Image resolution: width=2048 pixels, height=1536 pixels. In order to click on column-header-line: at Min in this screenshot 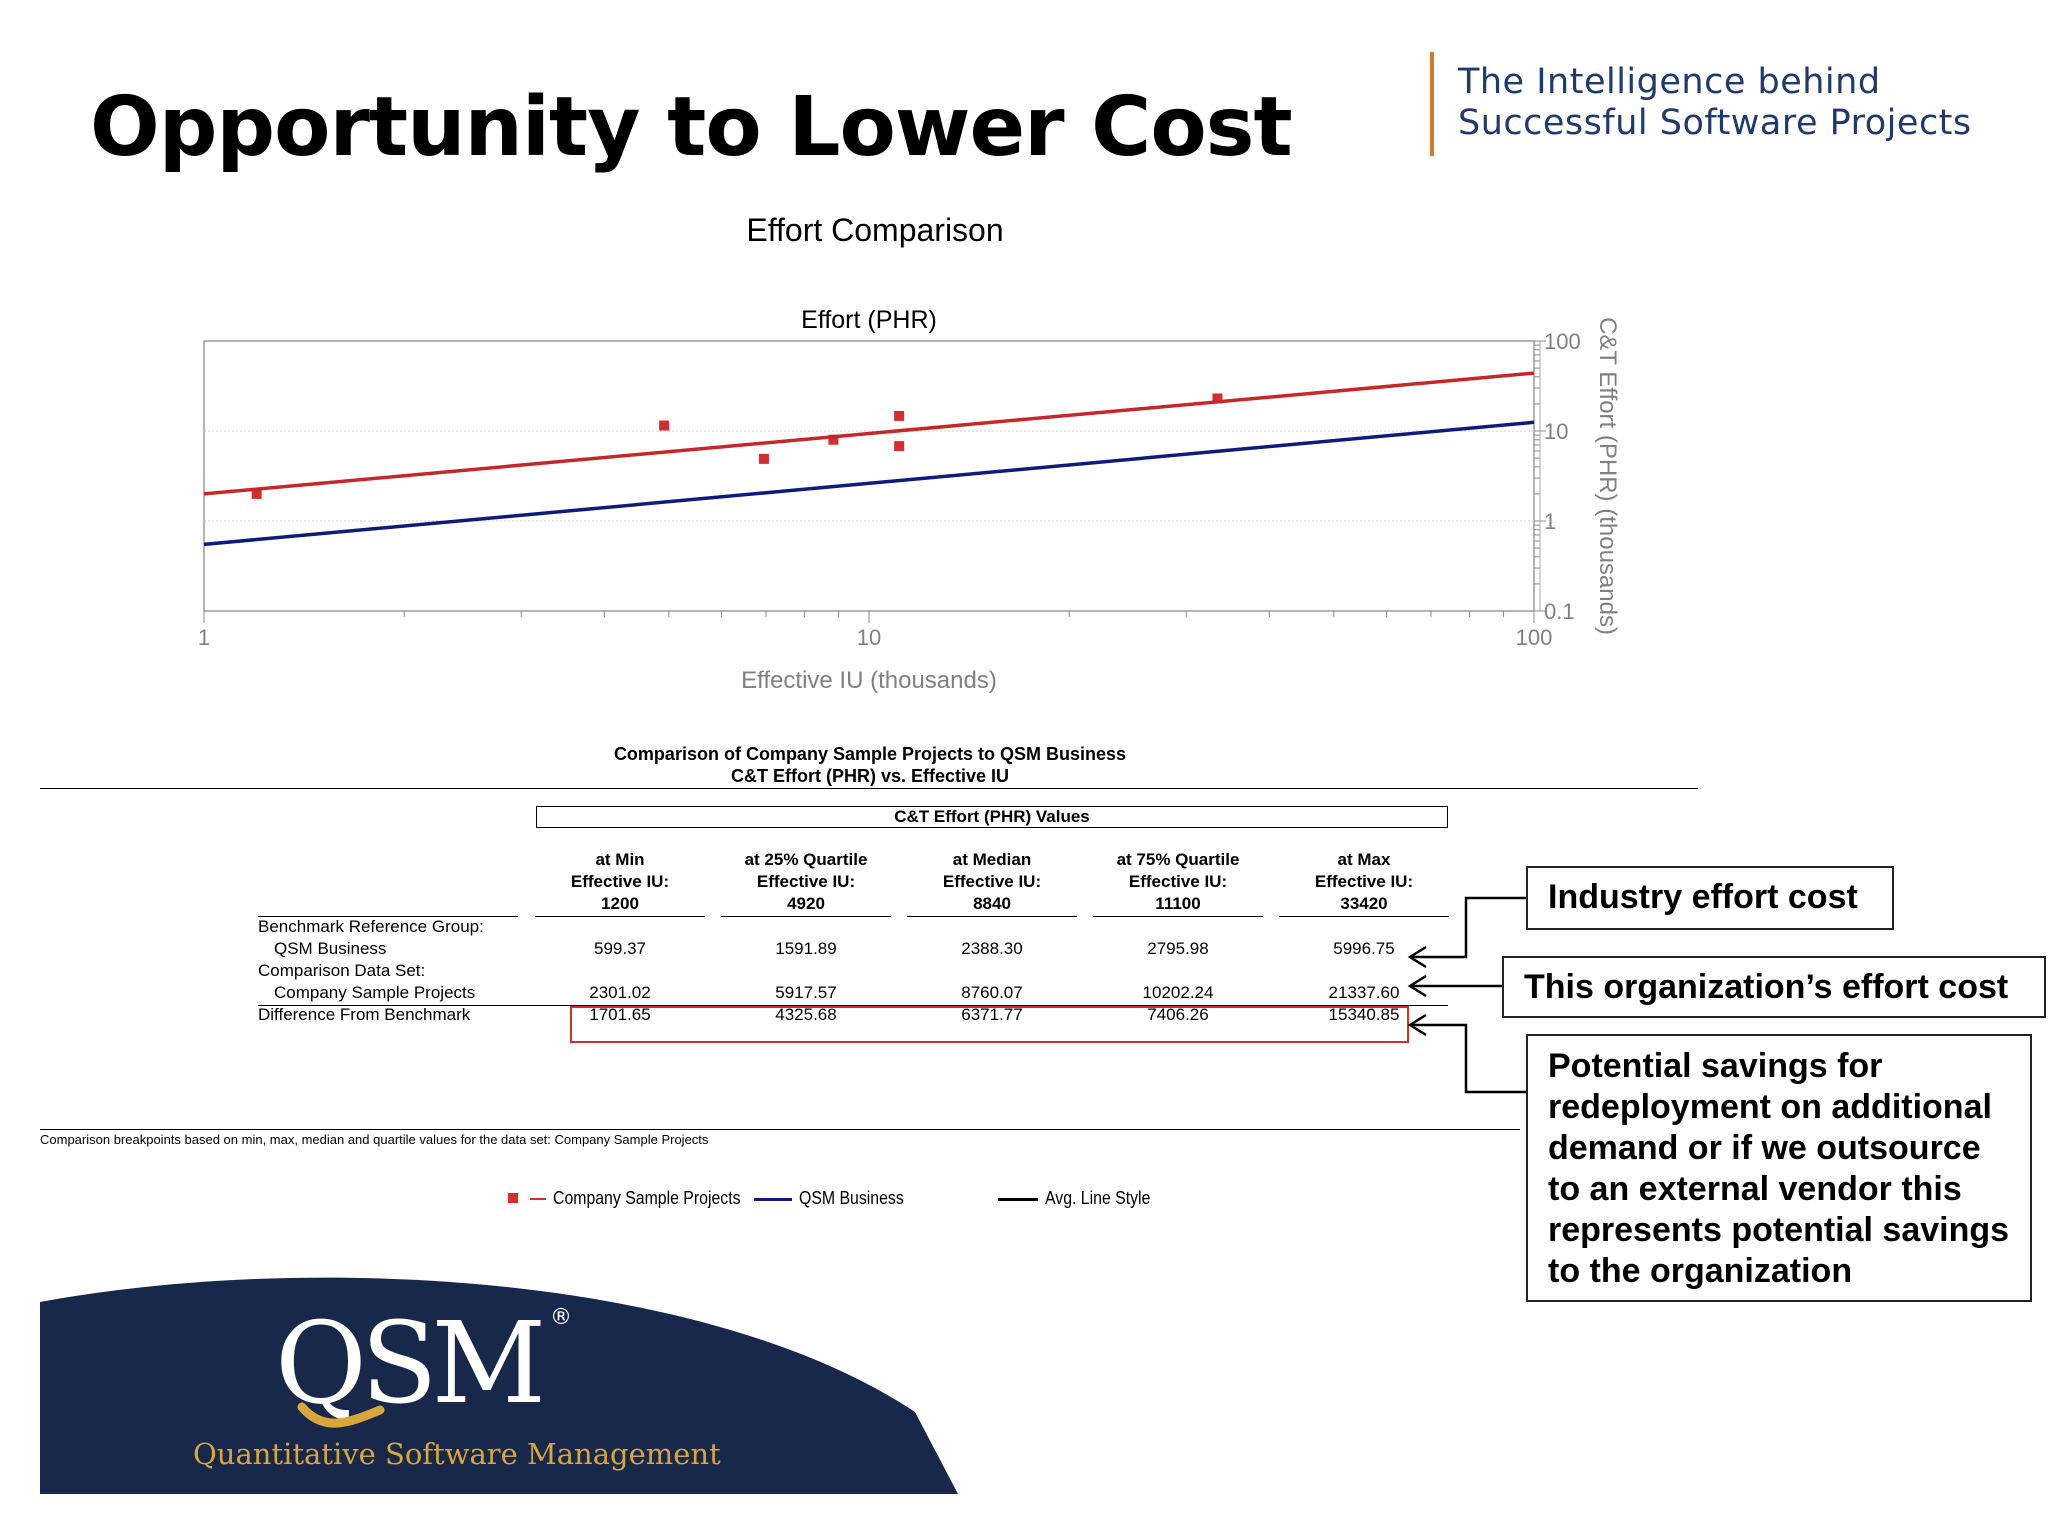, I will do `click(620, 859)`.